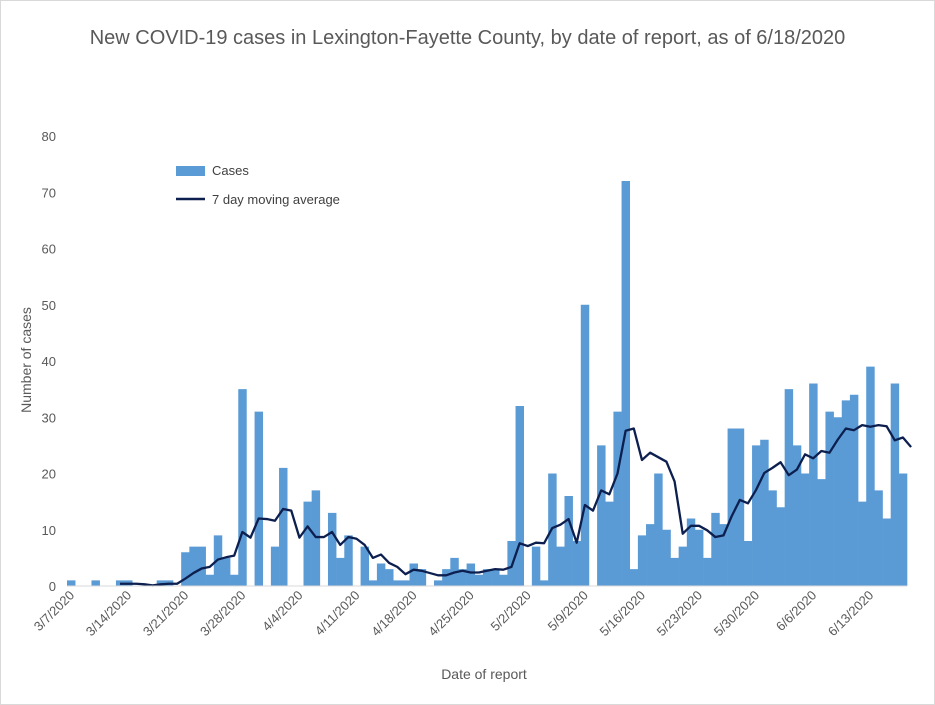 The height and width of the screenshot is (705, 935). I want to click on y-tick-label: 10, so click(49, 530).